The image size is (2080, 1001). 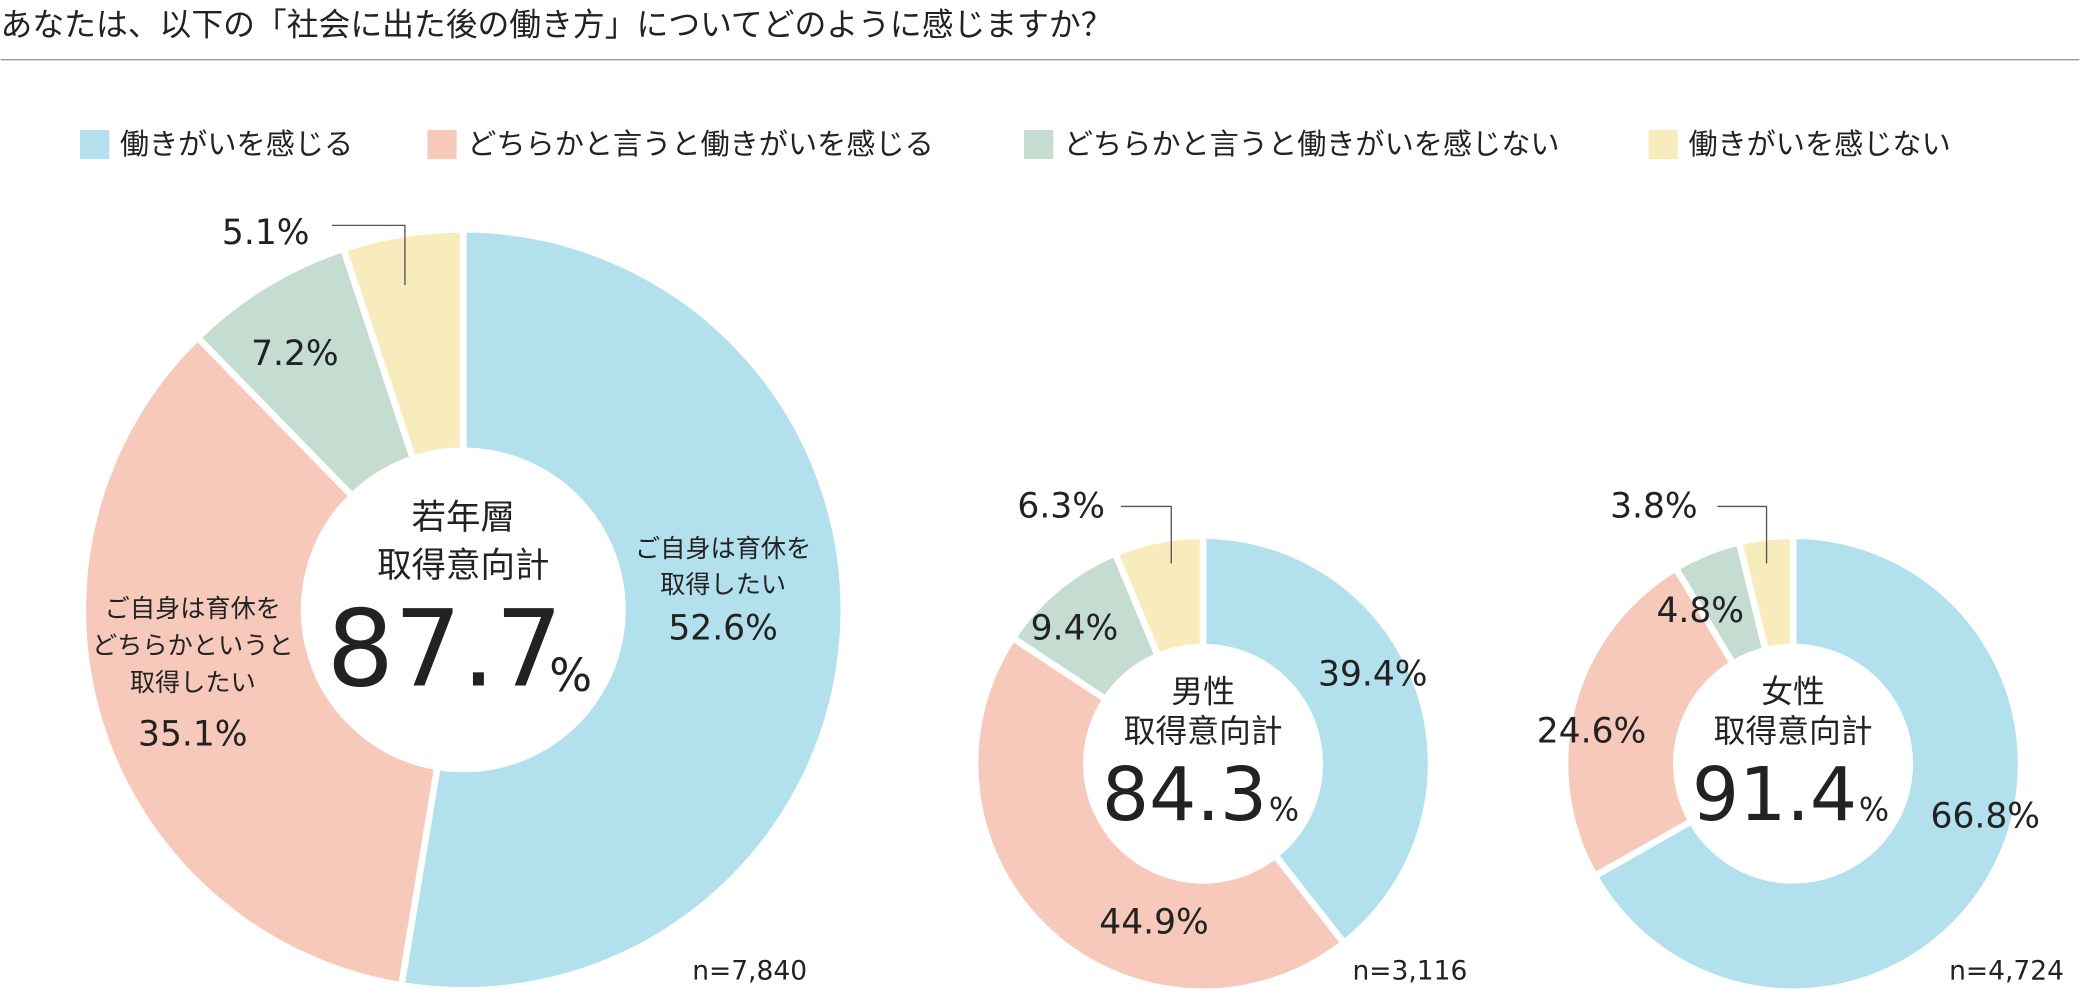 I want to click on center-value: 84.3, so click(x=1184, y=794).